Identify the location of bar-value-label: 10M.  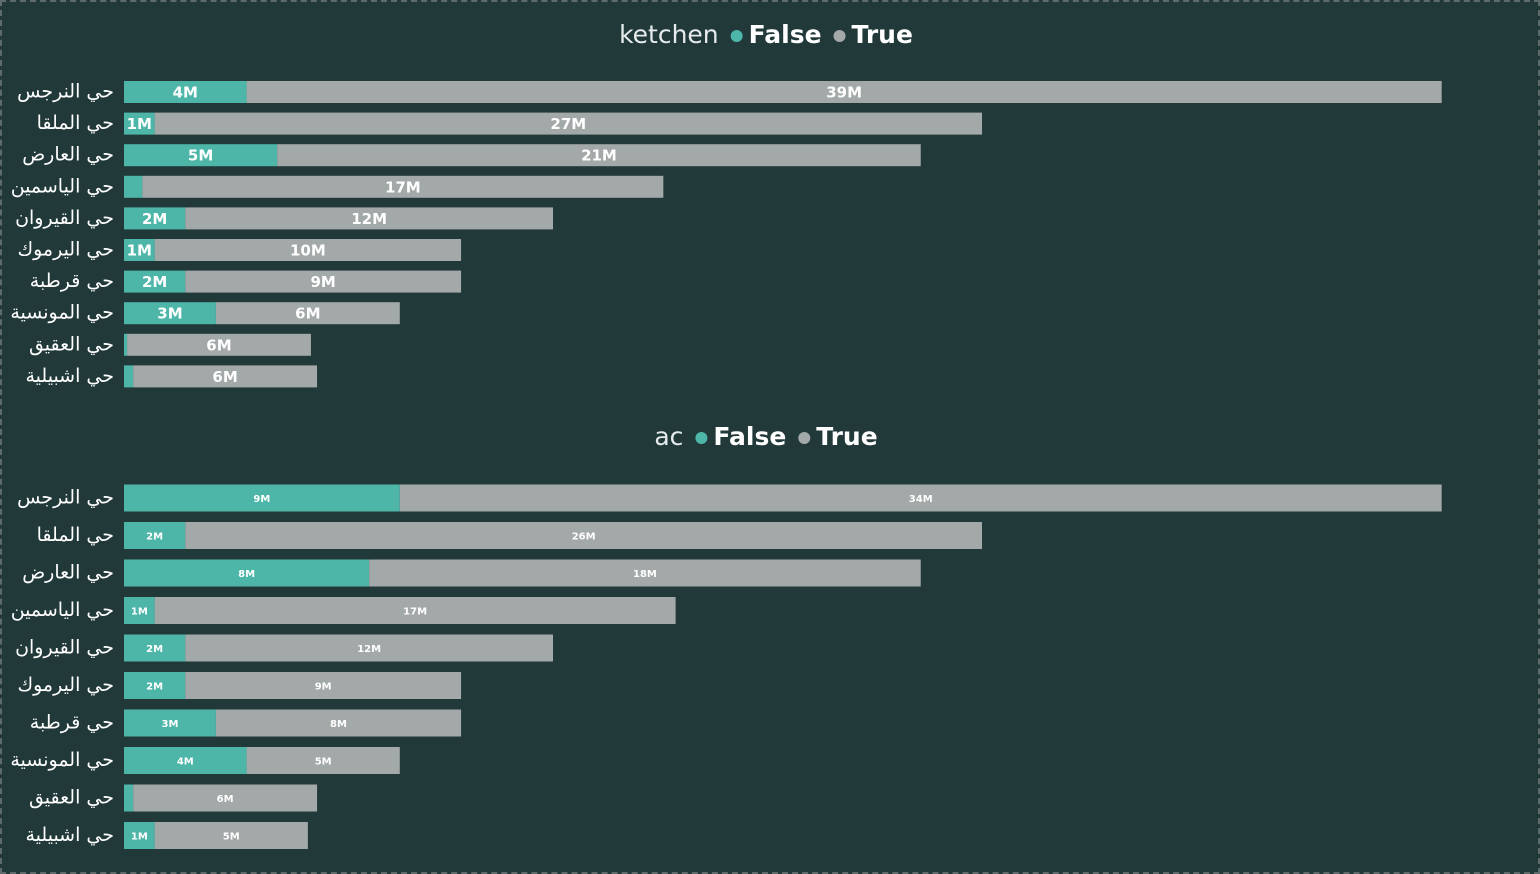
(308, 251).